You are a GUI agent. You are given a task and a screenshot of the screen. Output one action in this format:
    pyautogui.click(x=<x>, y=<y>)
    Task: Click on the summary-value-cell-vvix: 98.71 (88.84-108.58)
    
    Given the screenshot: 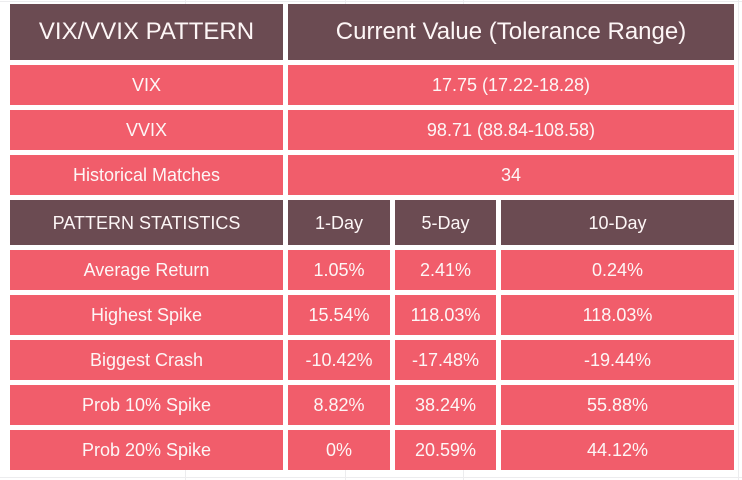 What is the action you would take?
    pyautogui.click(x=511, y=130)
    